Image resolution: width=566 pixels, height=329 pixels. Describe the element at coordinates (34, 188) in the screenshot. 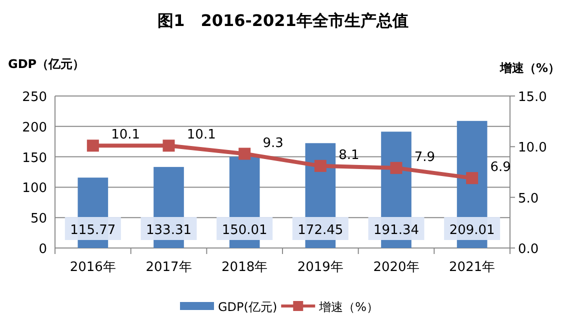

I see `y-tick-label: 100` at that location.